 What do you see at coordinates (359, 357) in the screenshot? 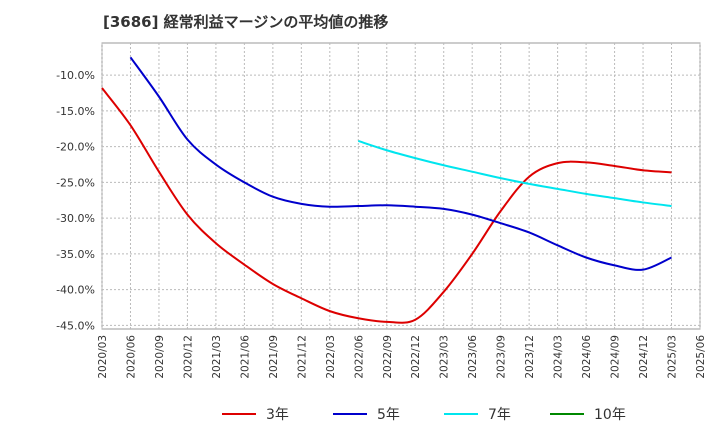
I see `x-tick-label: 2022/06` at bounding box center [359, 357].